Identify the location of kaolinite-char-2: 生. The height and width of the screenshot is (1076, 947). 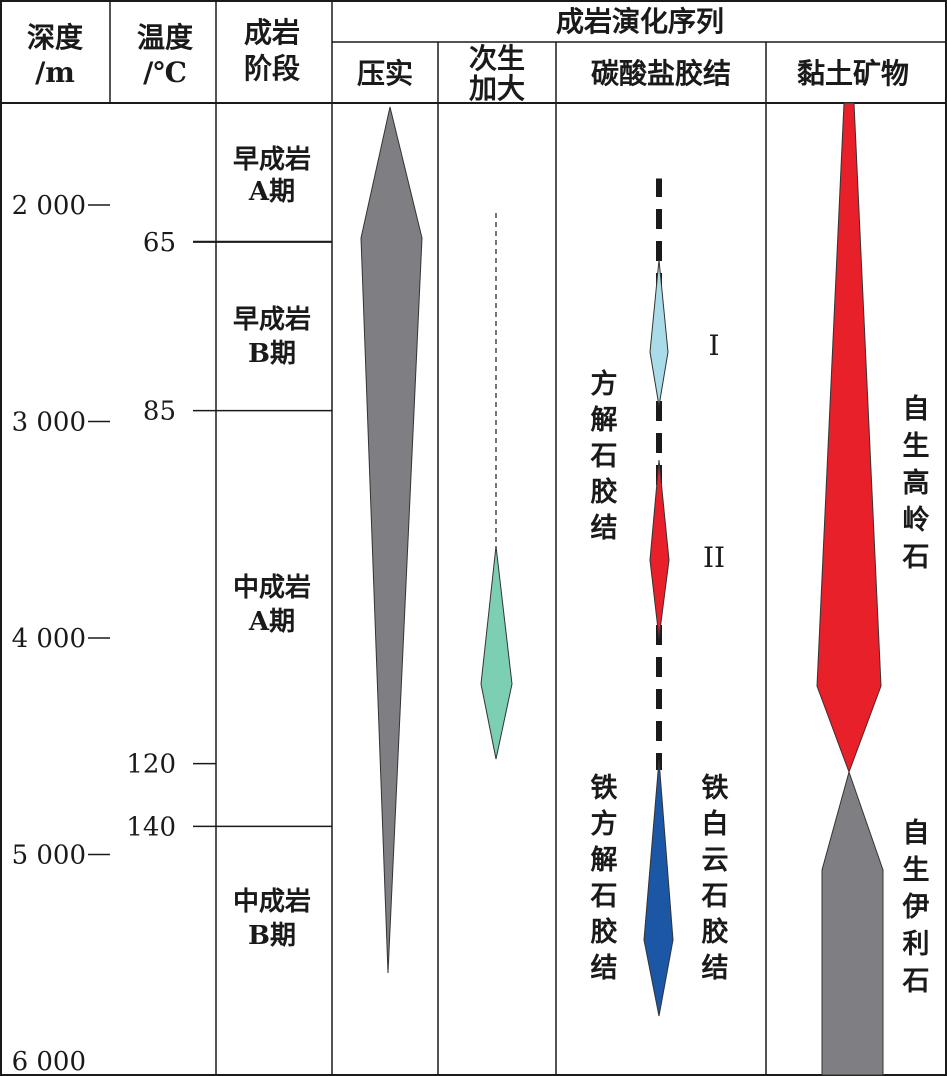
(916, 446).